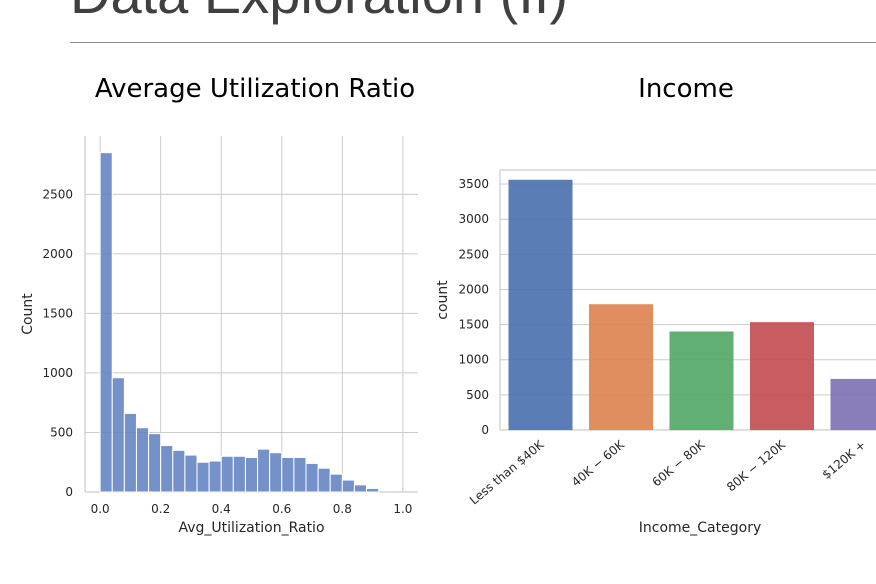 Image resolution: width=876 pixels, height=584 pixels. Describe the element at coordinates (61, 432) in the screenshot. I see `histogram-y-tick-label: 500` at that location.